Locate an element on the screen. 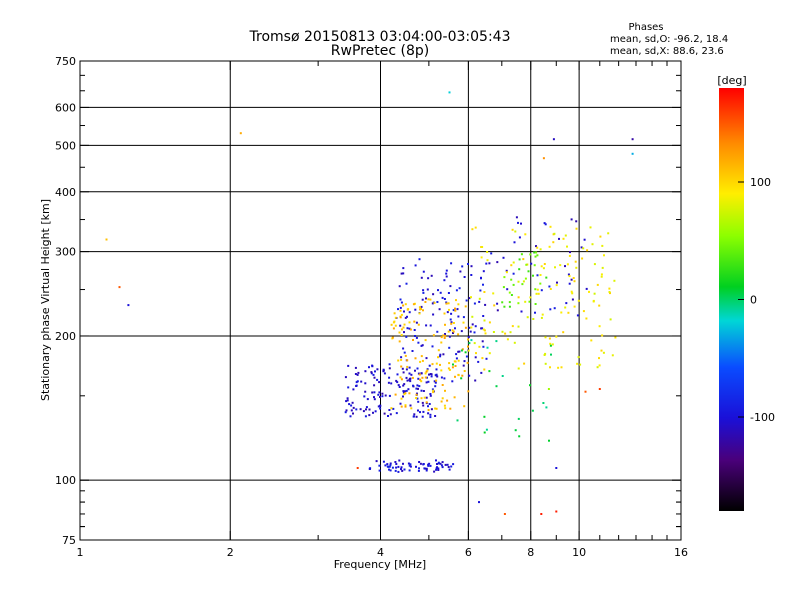  colorbar-ticks: 100 0 -100 is located at coordinates (756, 300).